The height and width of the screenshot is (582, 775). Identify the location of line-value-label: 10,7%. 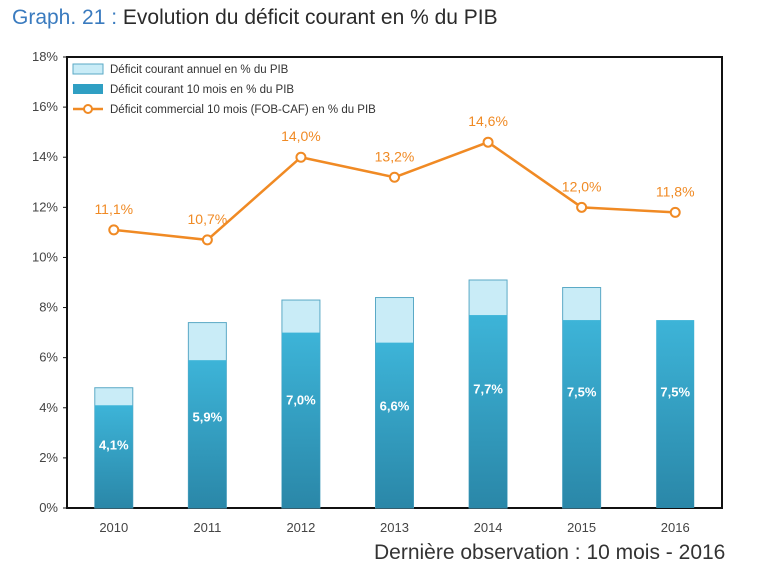
(208, 219).